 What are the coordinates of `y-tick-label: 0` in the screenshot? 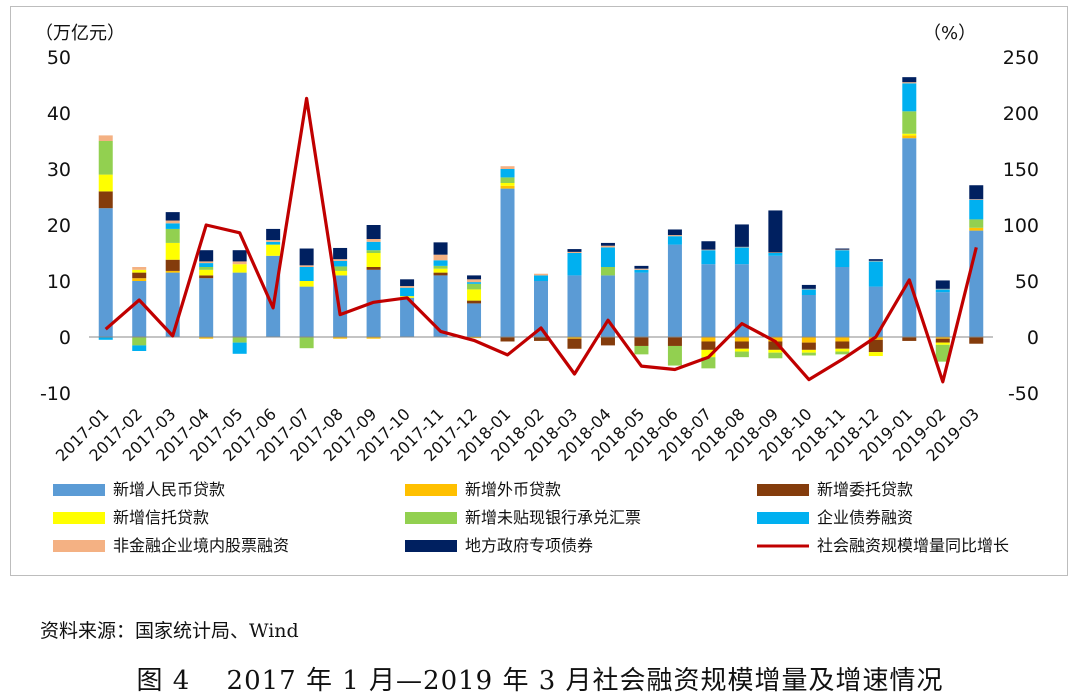 It's located at (65, 338).